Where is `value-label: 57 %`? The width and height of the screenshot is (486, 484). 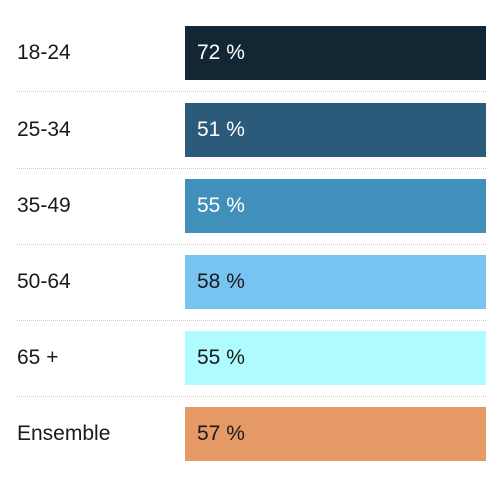 value-label: 57 % is located at coordinates (221, 433).